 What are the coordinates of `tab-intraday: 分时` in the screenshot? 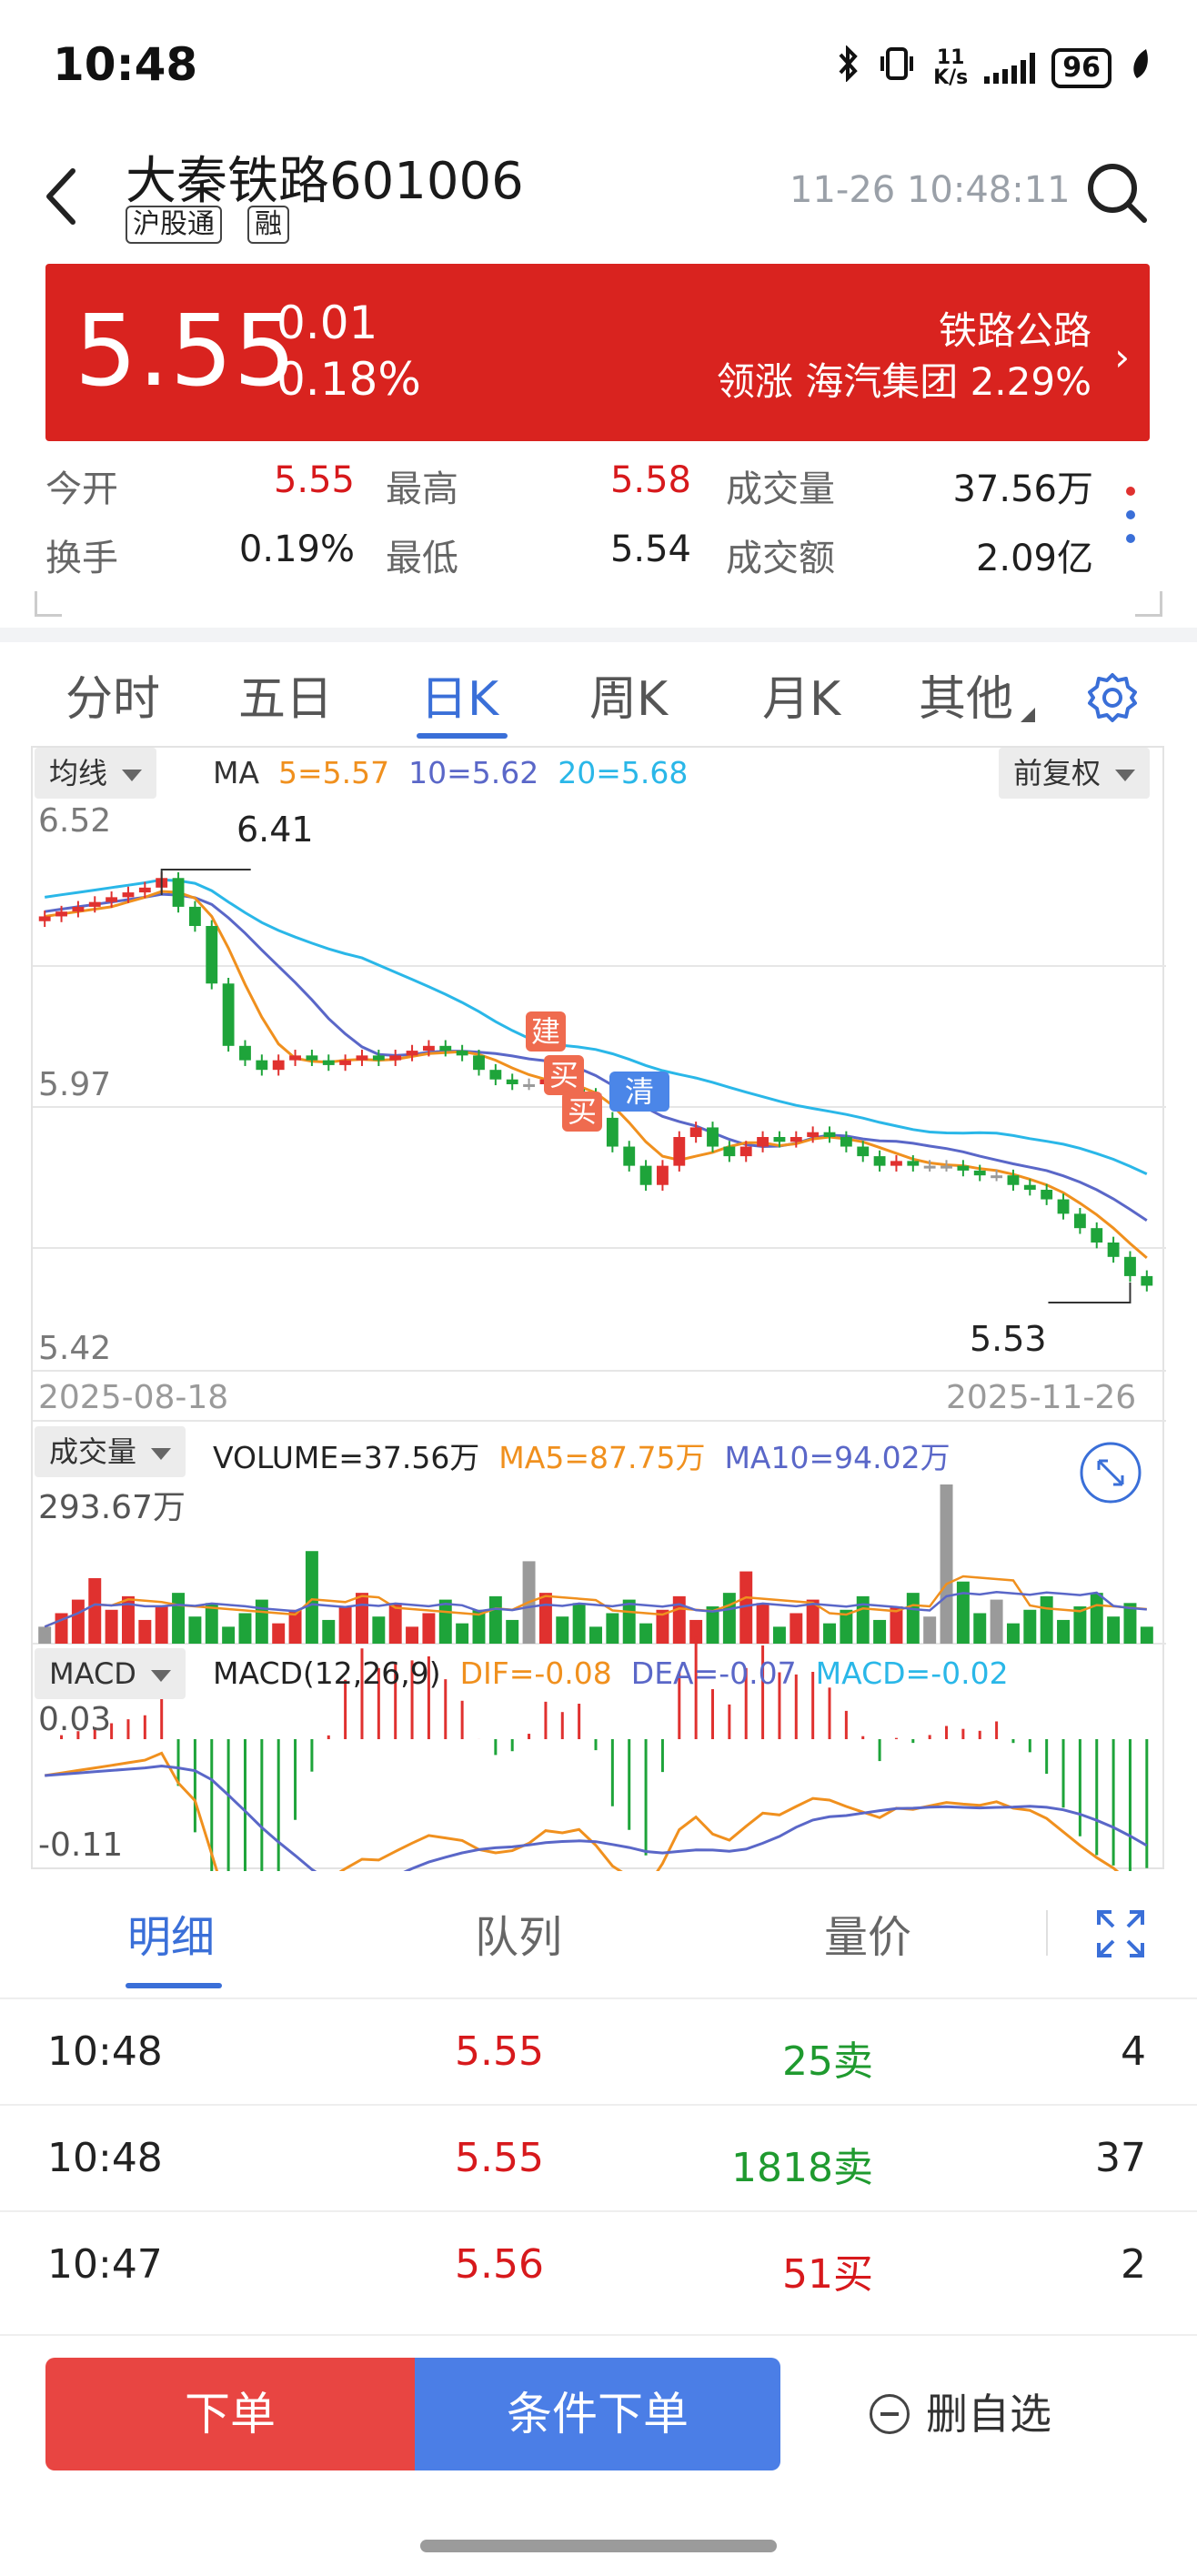 It's located at (113, 699).